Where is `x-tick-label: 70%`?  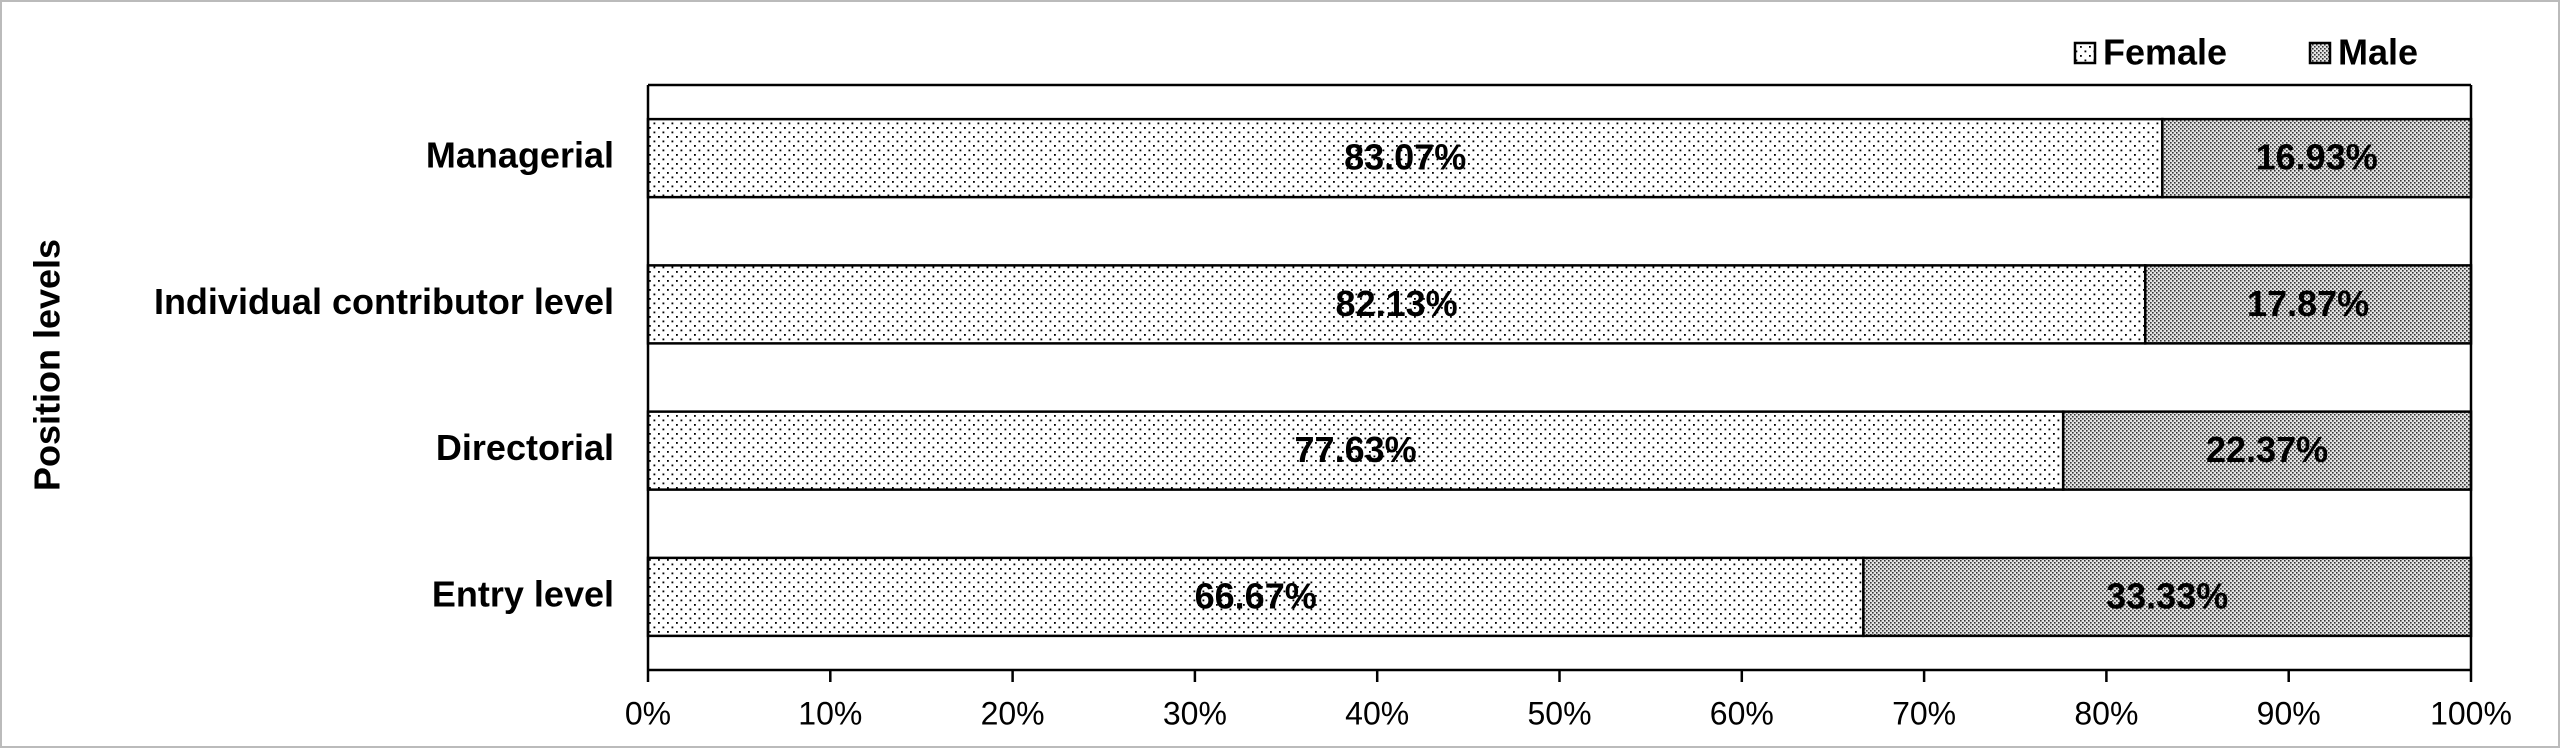 x-tick-label: 70% is located at coordinates (1924, 713).